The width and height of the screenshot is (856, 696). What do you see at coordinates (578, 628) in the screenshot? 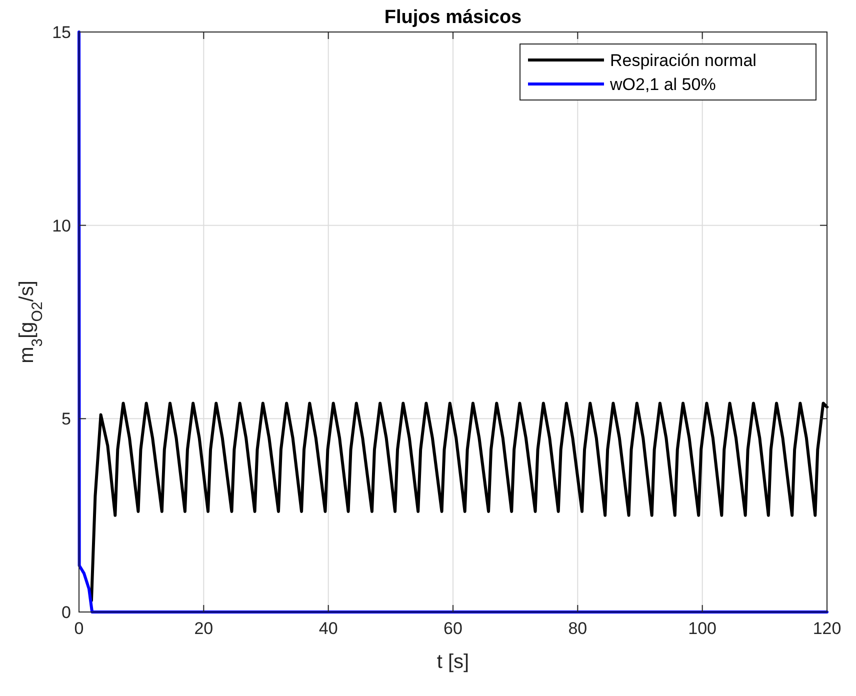
I see `x-tick-label: 80` at bounding box center [578, 628].